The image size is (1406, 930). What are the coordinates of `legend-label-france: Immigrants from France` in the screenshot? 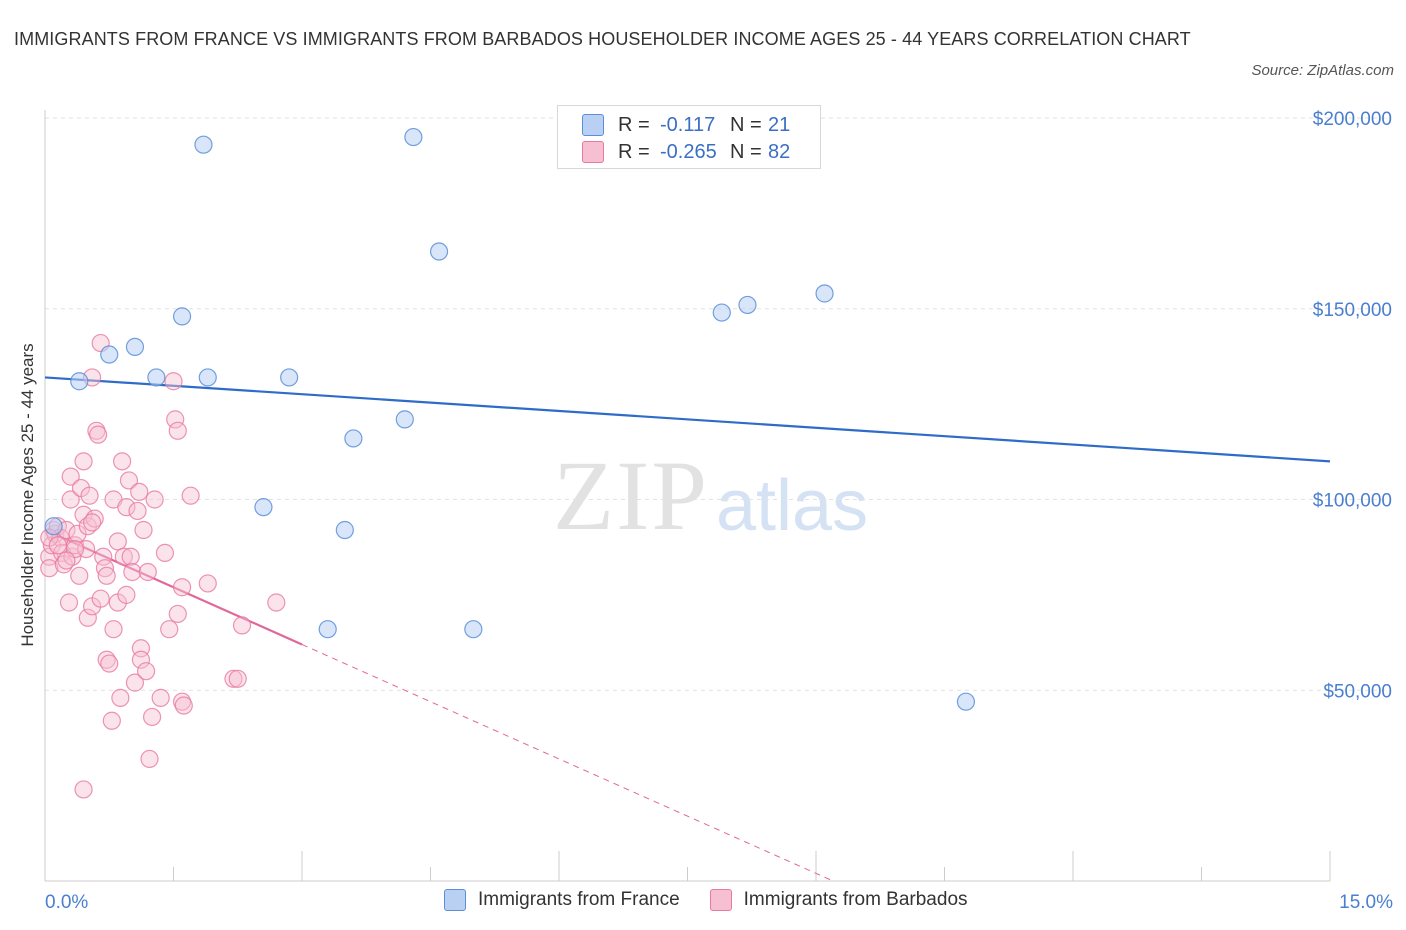 It's located at (579, 899).